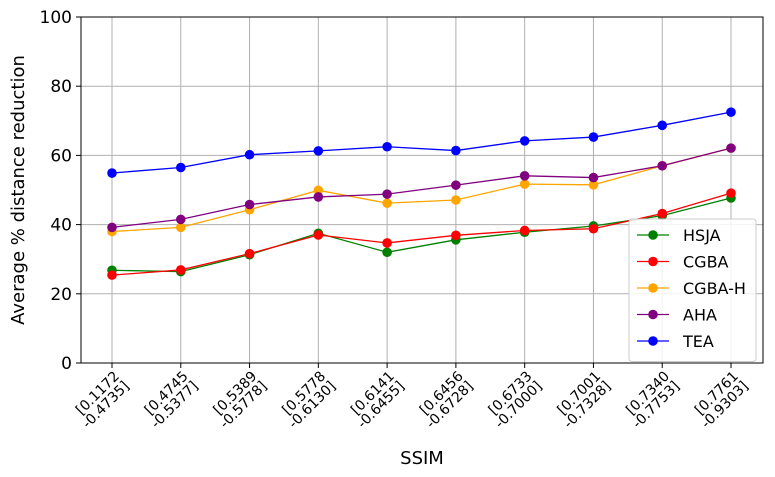 Image resolution: width=775 pixels, height=477 pixels. I want to click on x-tick-label: [0.7001-0.7328], so click(582, 400).